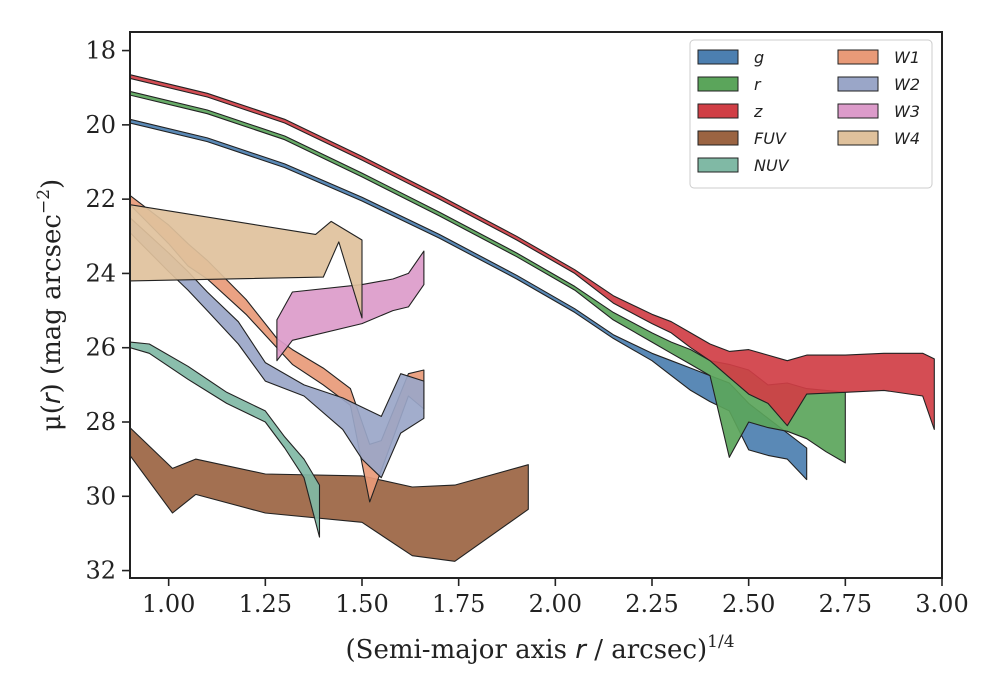 The height and width of the screenshot is (700, 1000). I want to click on legend-label-g: g, so click(759, 57).